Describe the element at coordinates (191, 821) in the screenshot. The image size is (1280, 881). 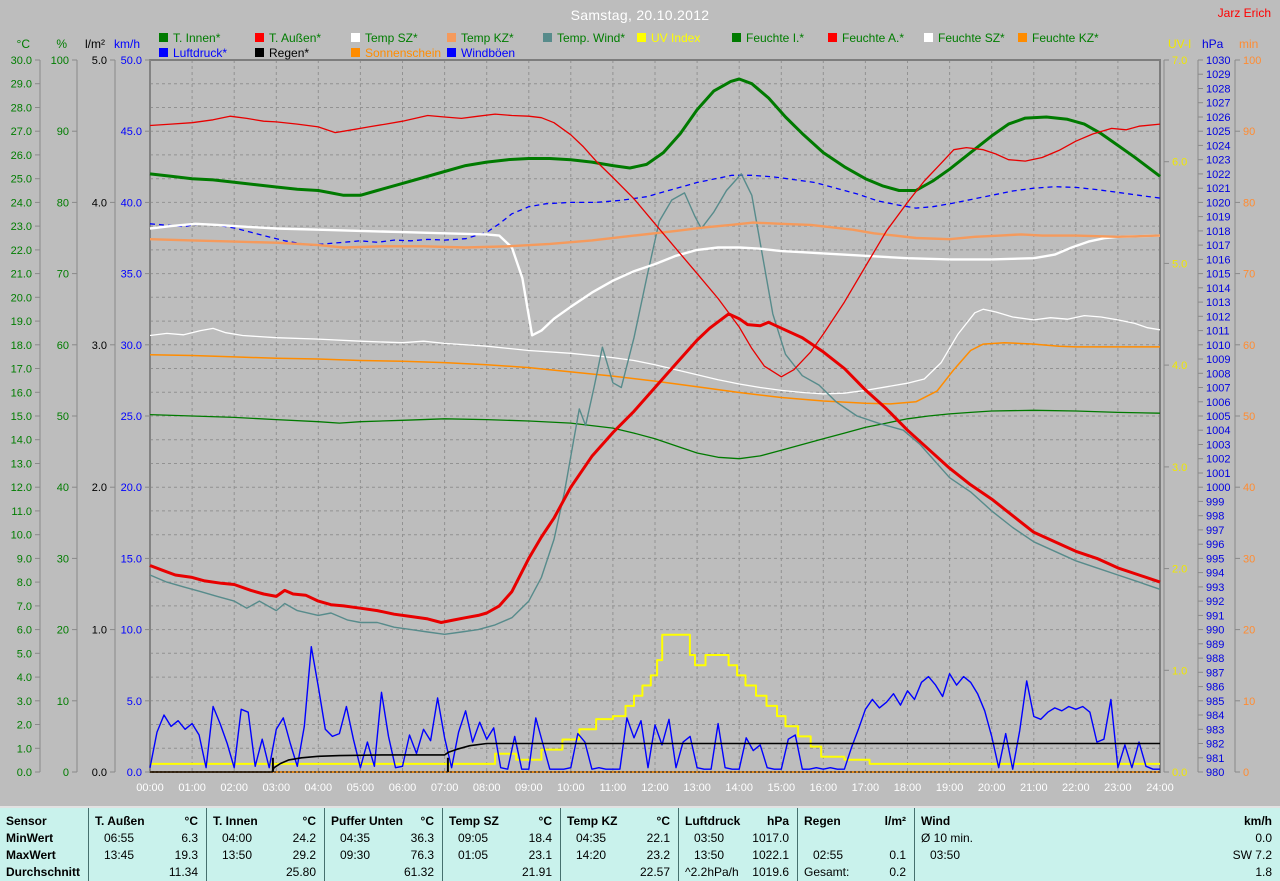
I see `table-header-unit: °C` at that location.